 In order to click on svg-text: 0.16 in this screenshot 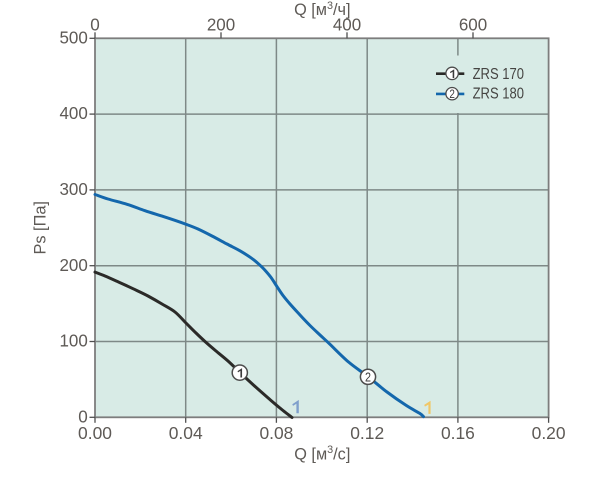, I will do `click(458, 433)`.